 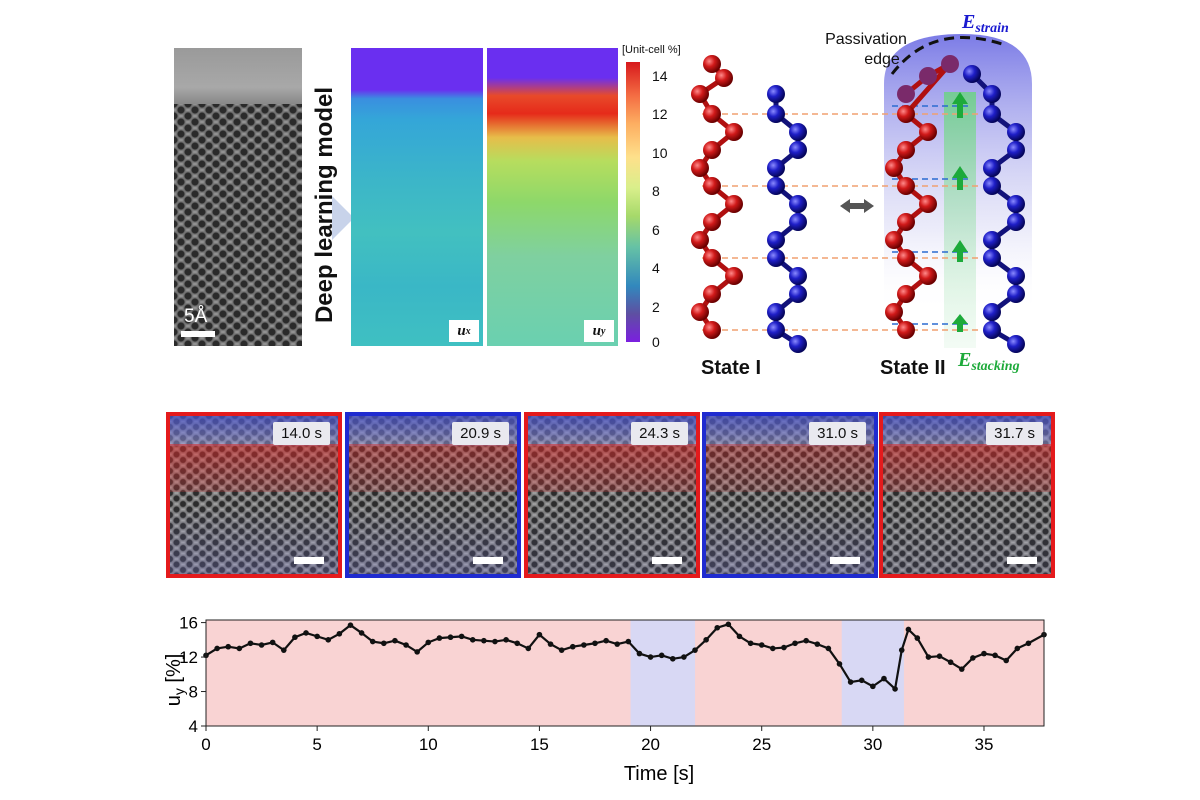 I want to click on strain-energy-label: Estrain, so click(x=985, y=25).